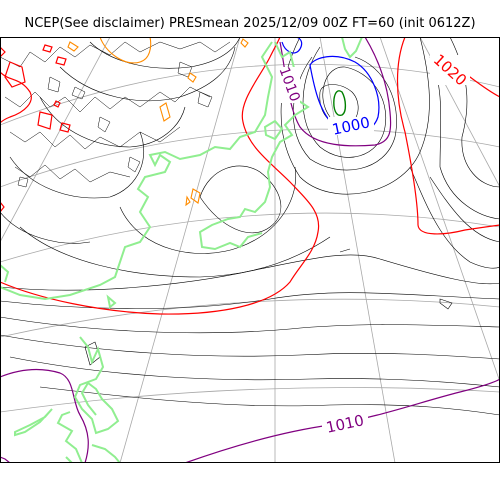  What do you see at coordinates (5, 460) in the screenshot?
I see `isobar-1010-sw-tail` at bounding box center [5, 460].